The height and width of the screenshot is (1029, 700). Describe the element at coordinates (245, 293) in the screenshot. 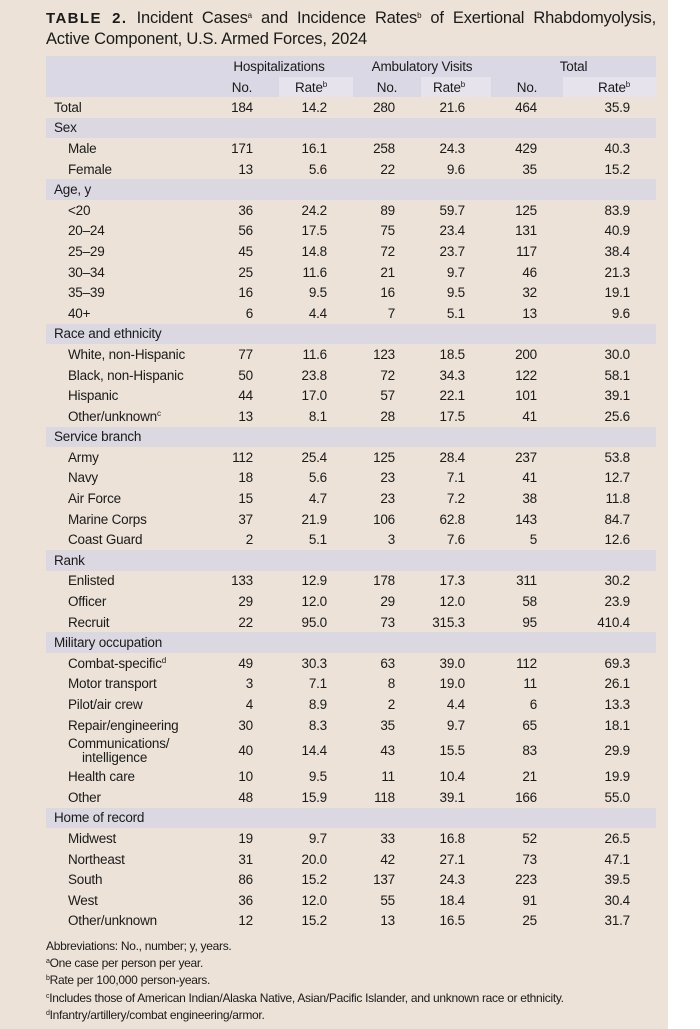

I see `cell-count: 16` at that location.